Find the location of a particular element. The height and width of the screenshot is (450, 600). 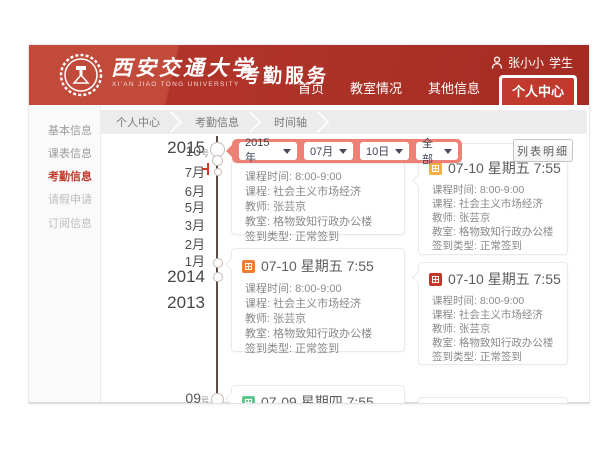

main-nav: 首页 教室情况 其他信息 个人中心 is located at coordinates (431, 90).